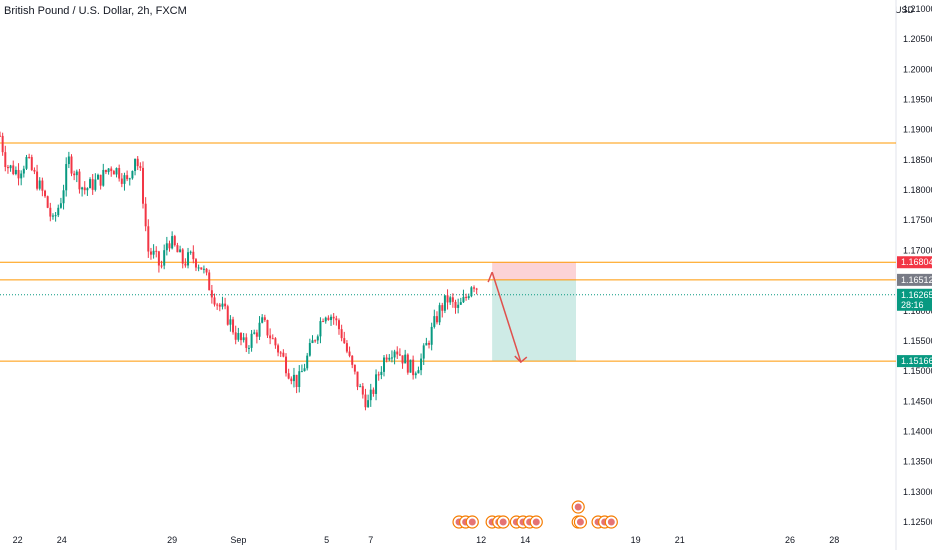  I want to click on arrow-segment, so click(490, 277).